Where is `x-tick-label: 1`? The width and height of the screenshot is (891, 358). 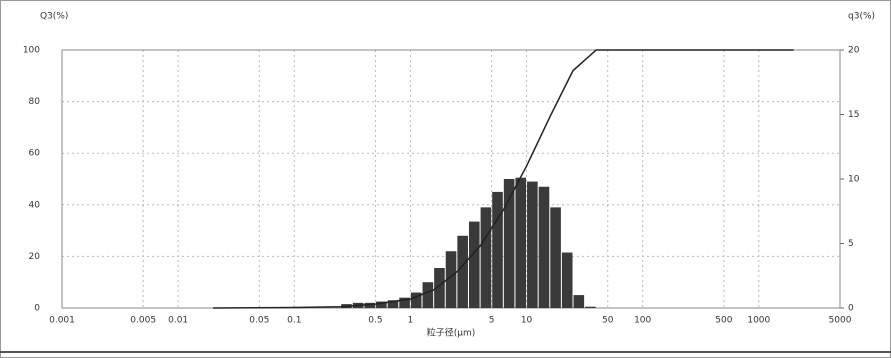
x-tick-label: 1 is located at coordinates (411, 321).